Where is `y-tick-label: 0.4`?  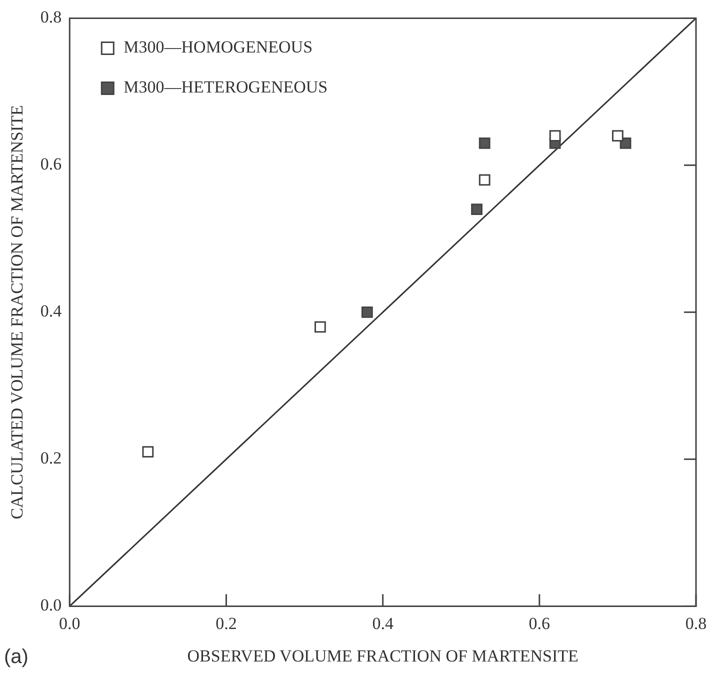 y-tick-label: 0.4 is located at coordinates (51, 311).